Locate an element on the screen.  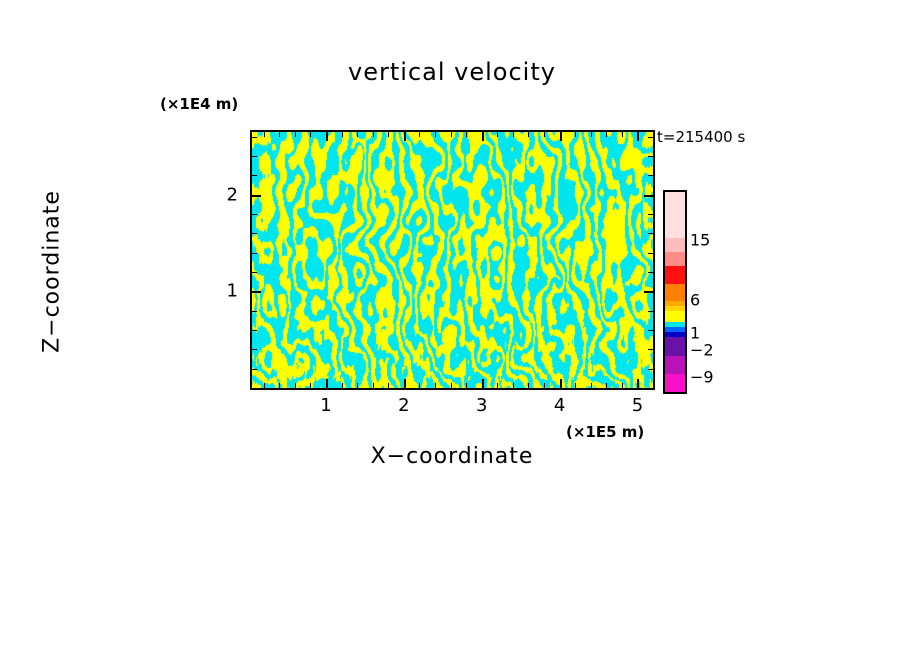
x-axis-title: X−coordinate is located at coordinates (452, 456).